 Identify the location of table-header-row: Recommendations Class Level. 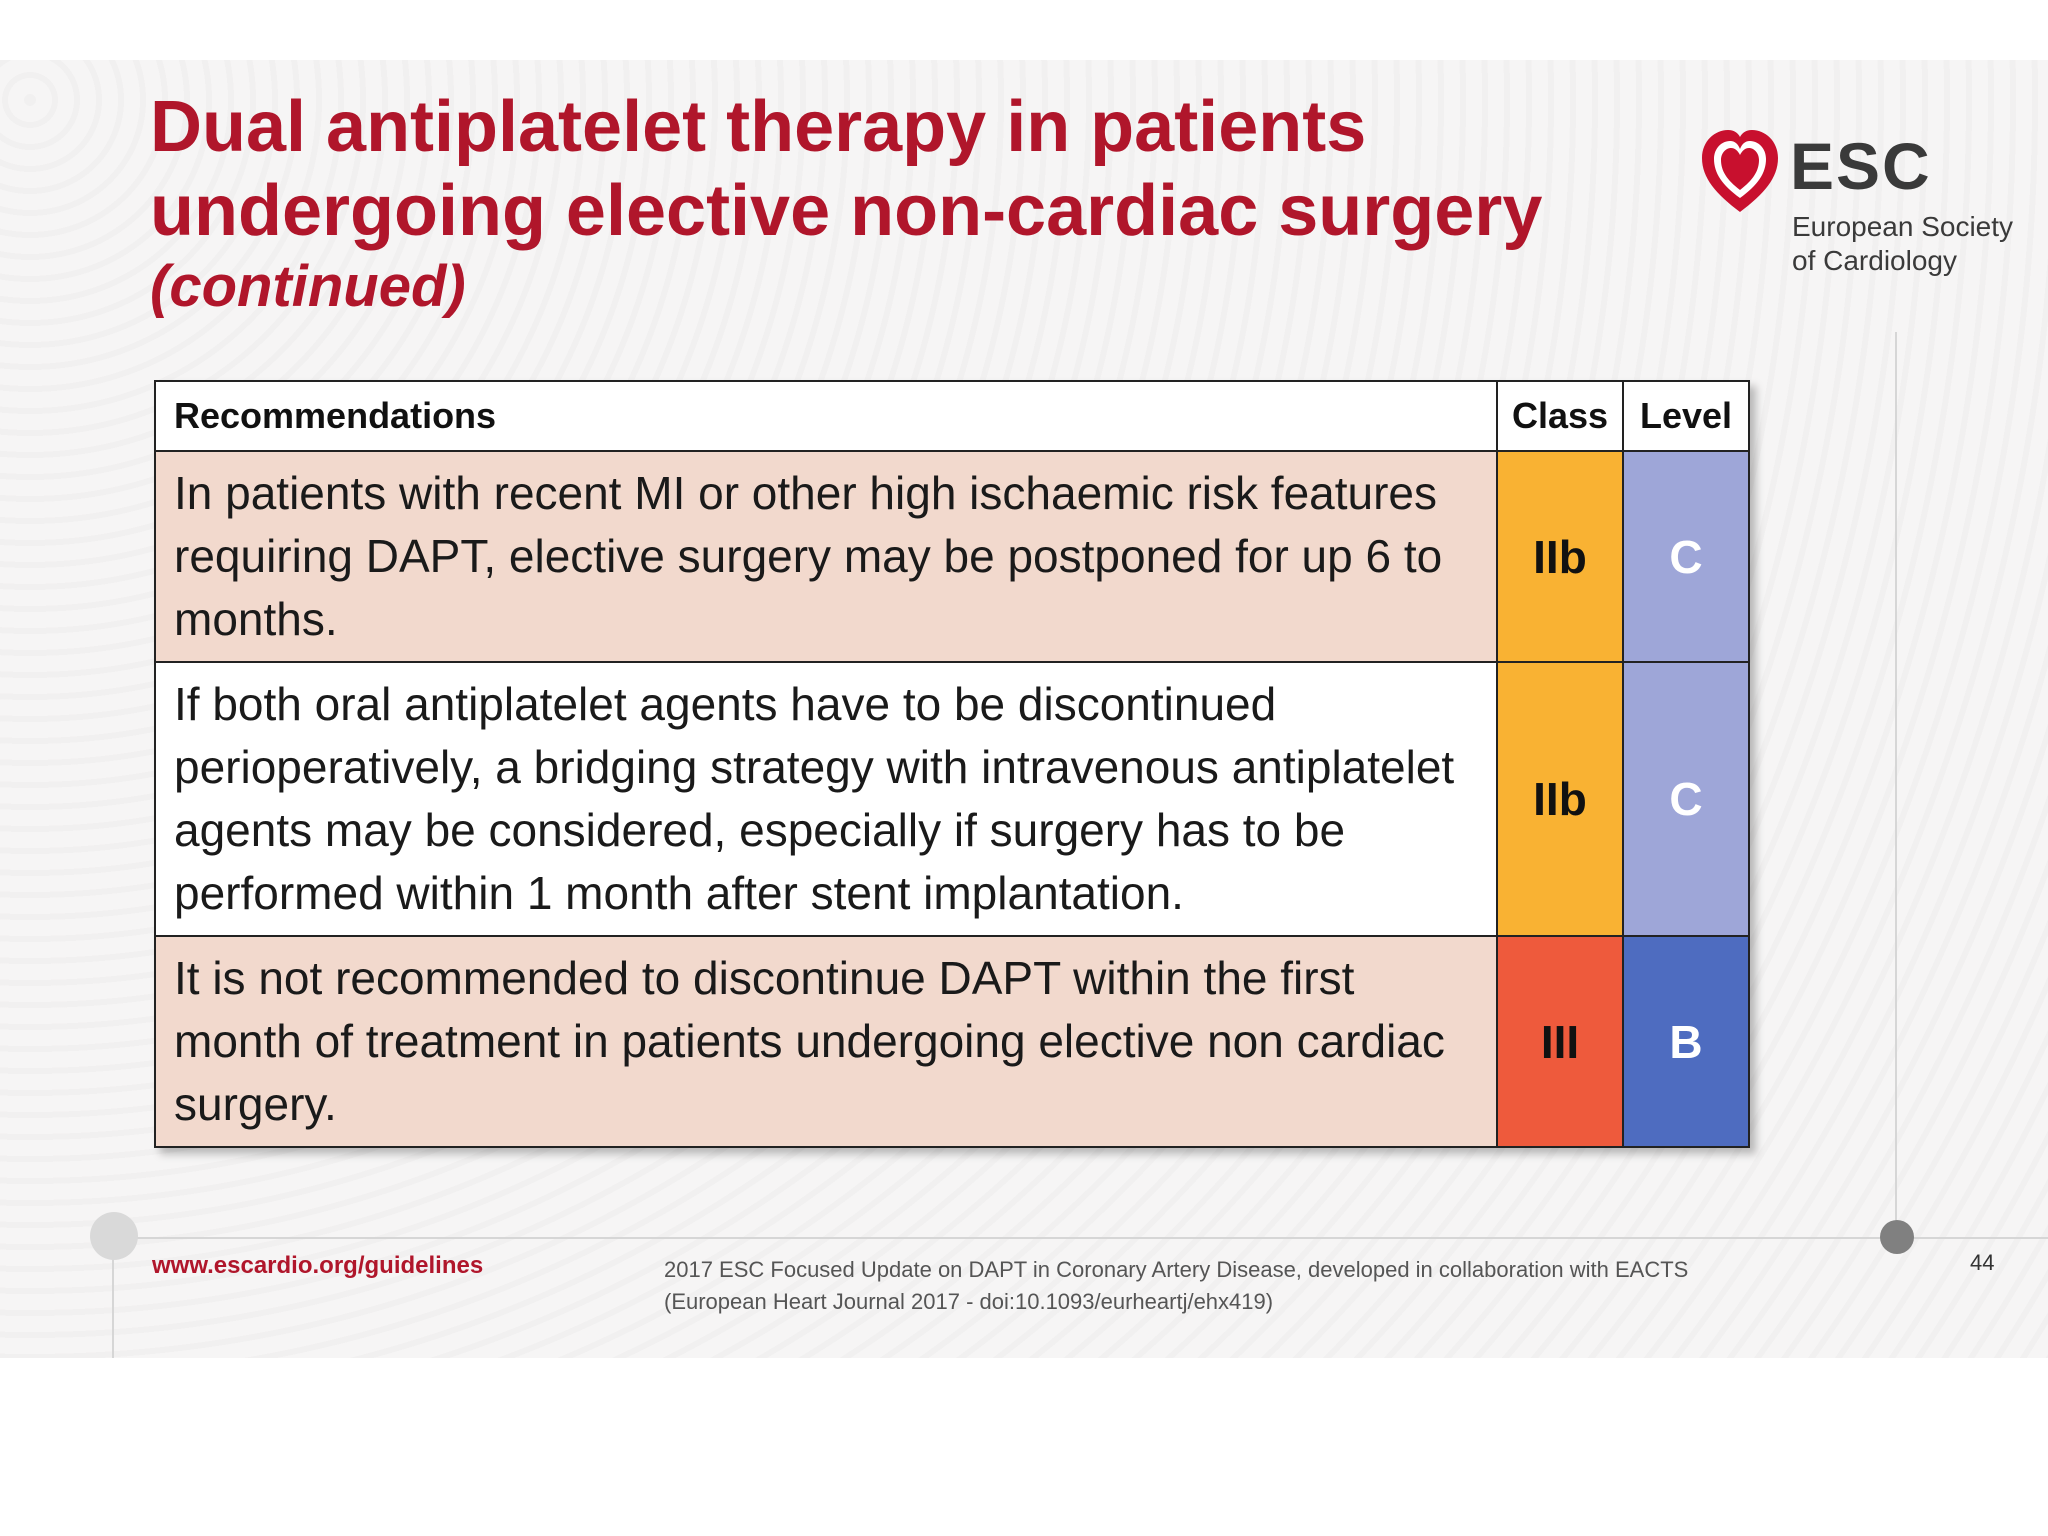
(952, 416).